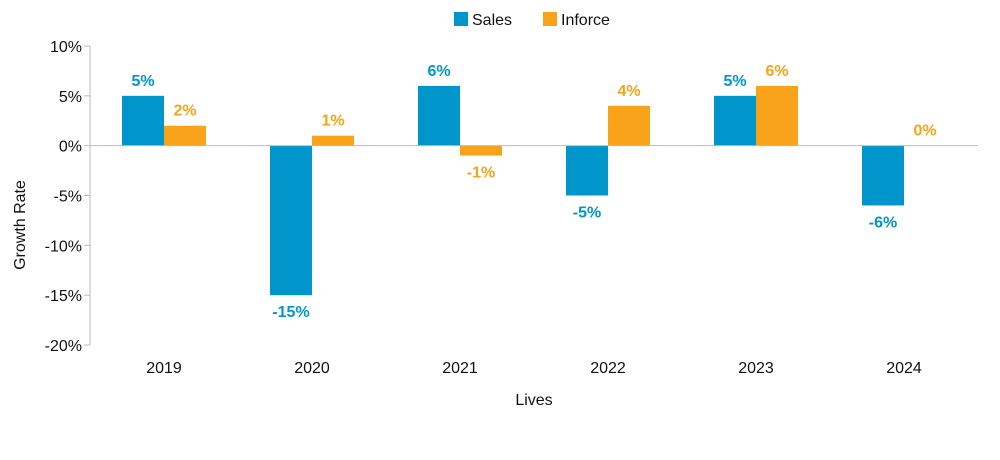  What do you see at coordinates (63, 246) in the screenshot?
I see `y-tick-label: -10%` at bounding box center [63, 246].